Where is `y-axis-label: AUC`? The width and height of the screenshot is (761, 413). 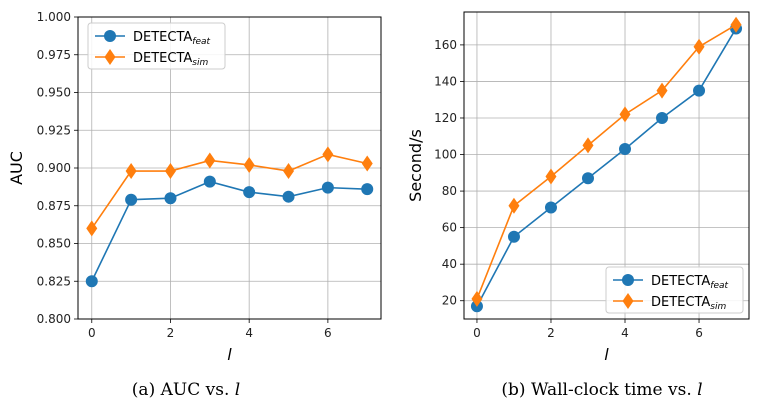 y-axis-label: AUC is located at coordinates (16, 168).